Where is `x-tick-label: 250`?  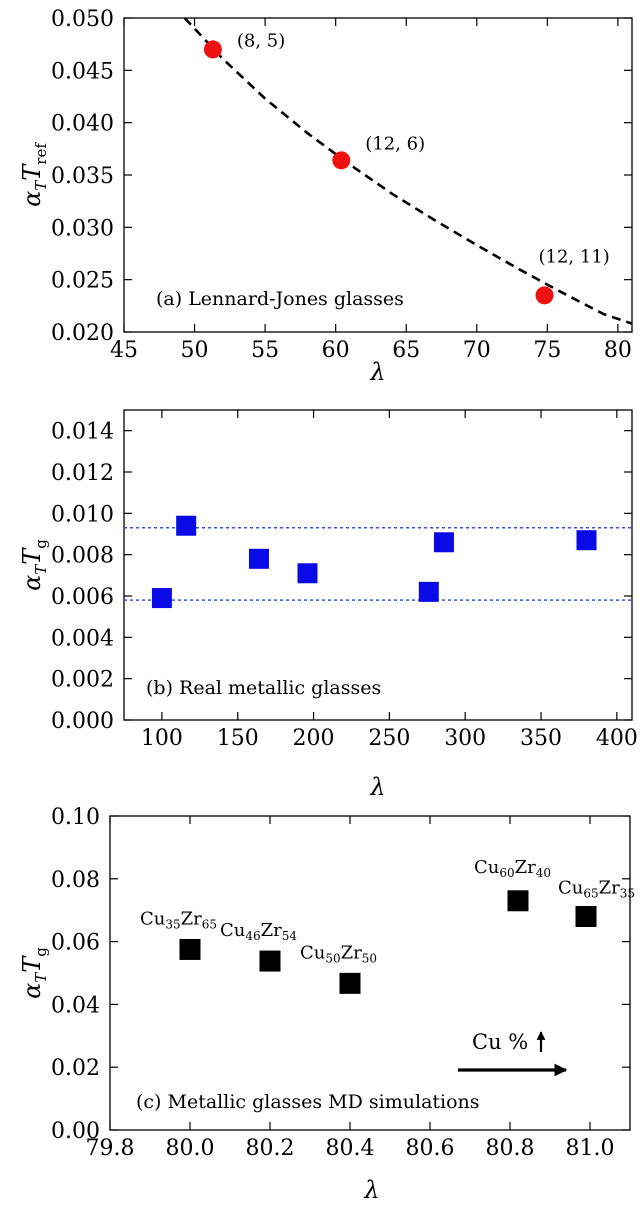
x-tick-label: 250 is located at coordinates (389, 738).